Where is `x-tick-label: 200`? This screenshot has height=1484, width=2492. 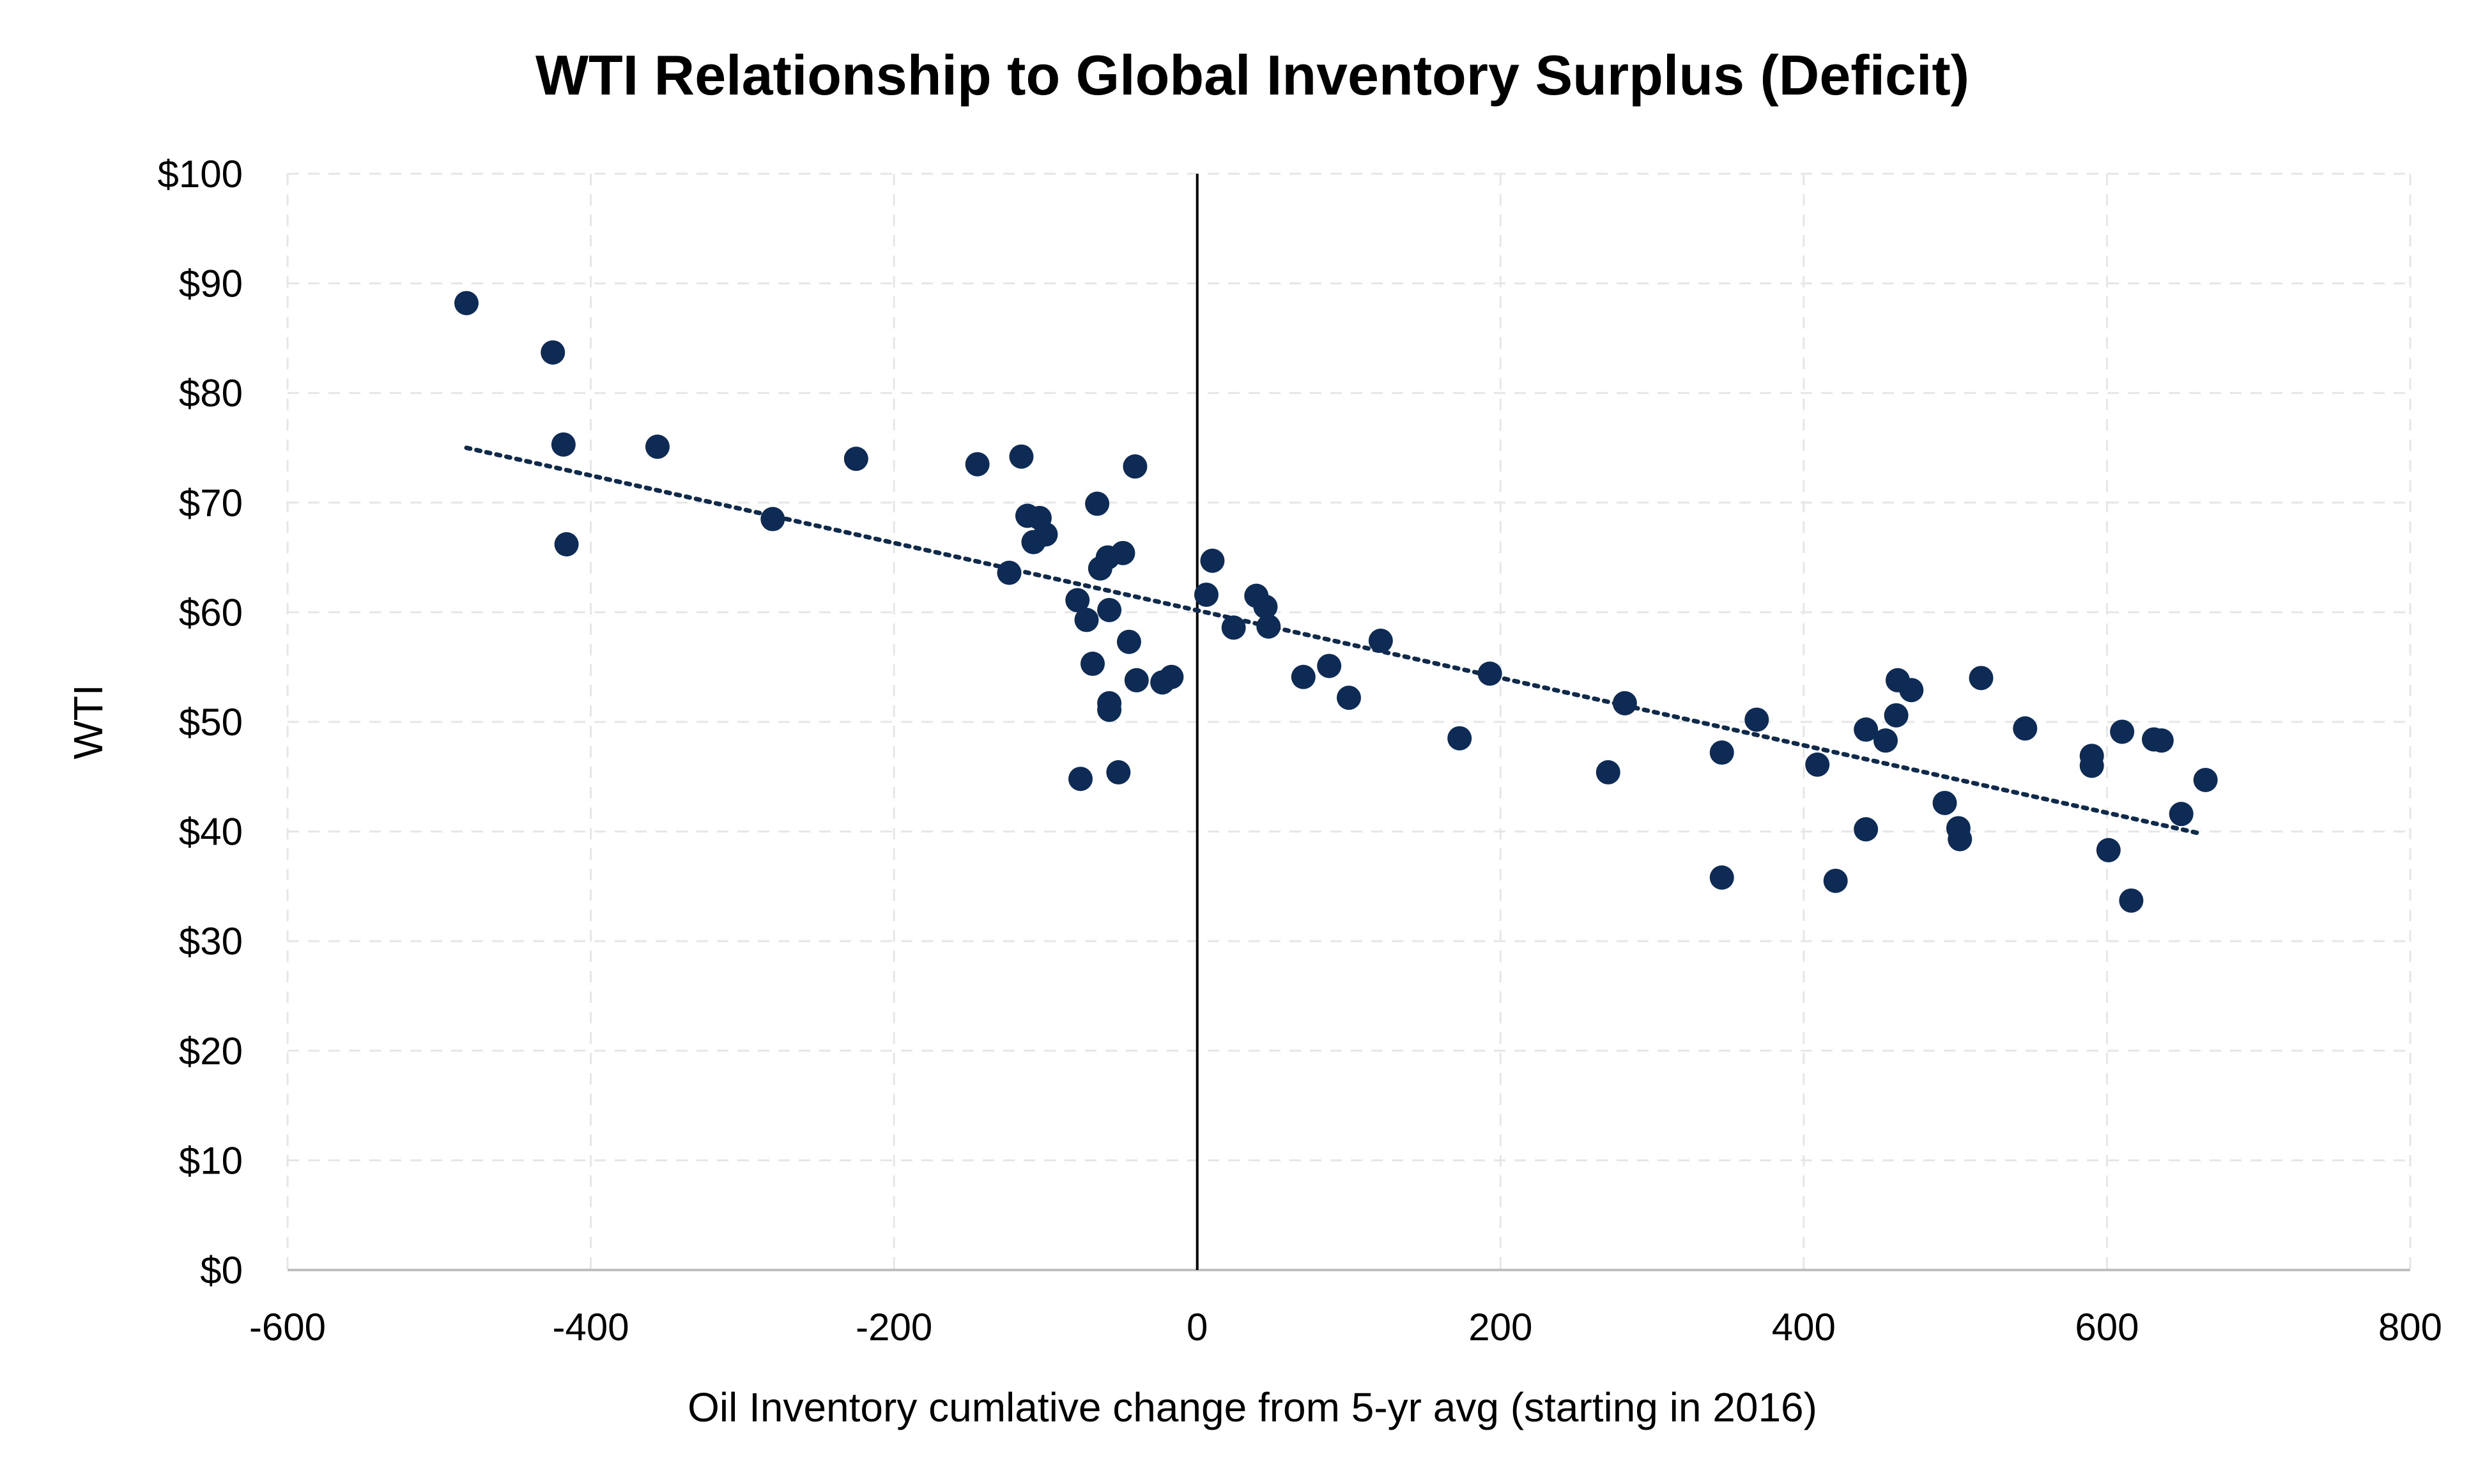
x-tick-label: 200 is located at coordinates (1500, 1327).